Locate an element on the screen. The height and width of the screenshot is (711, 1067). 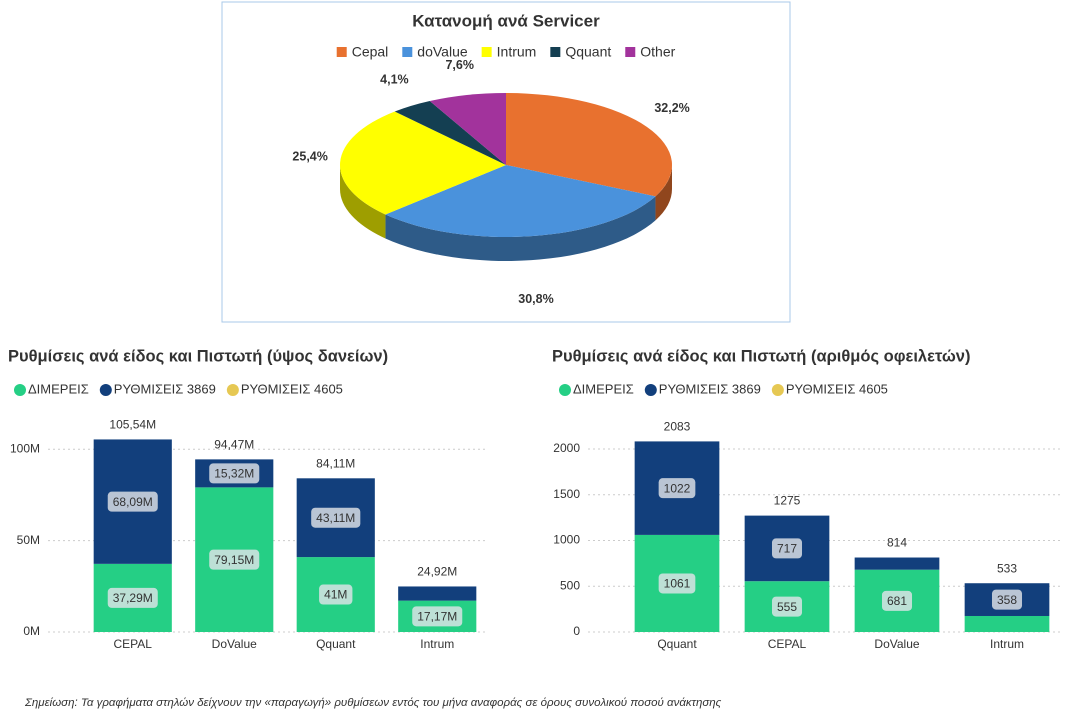
total-label: 2083 is located at coordinates (677, 427).